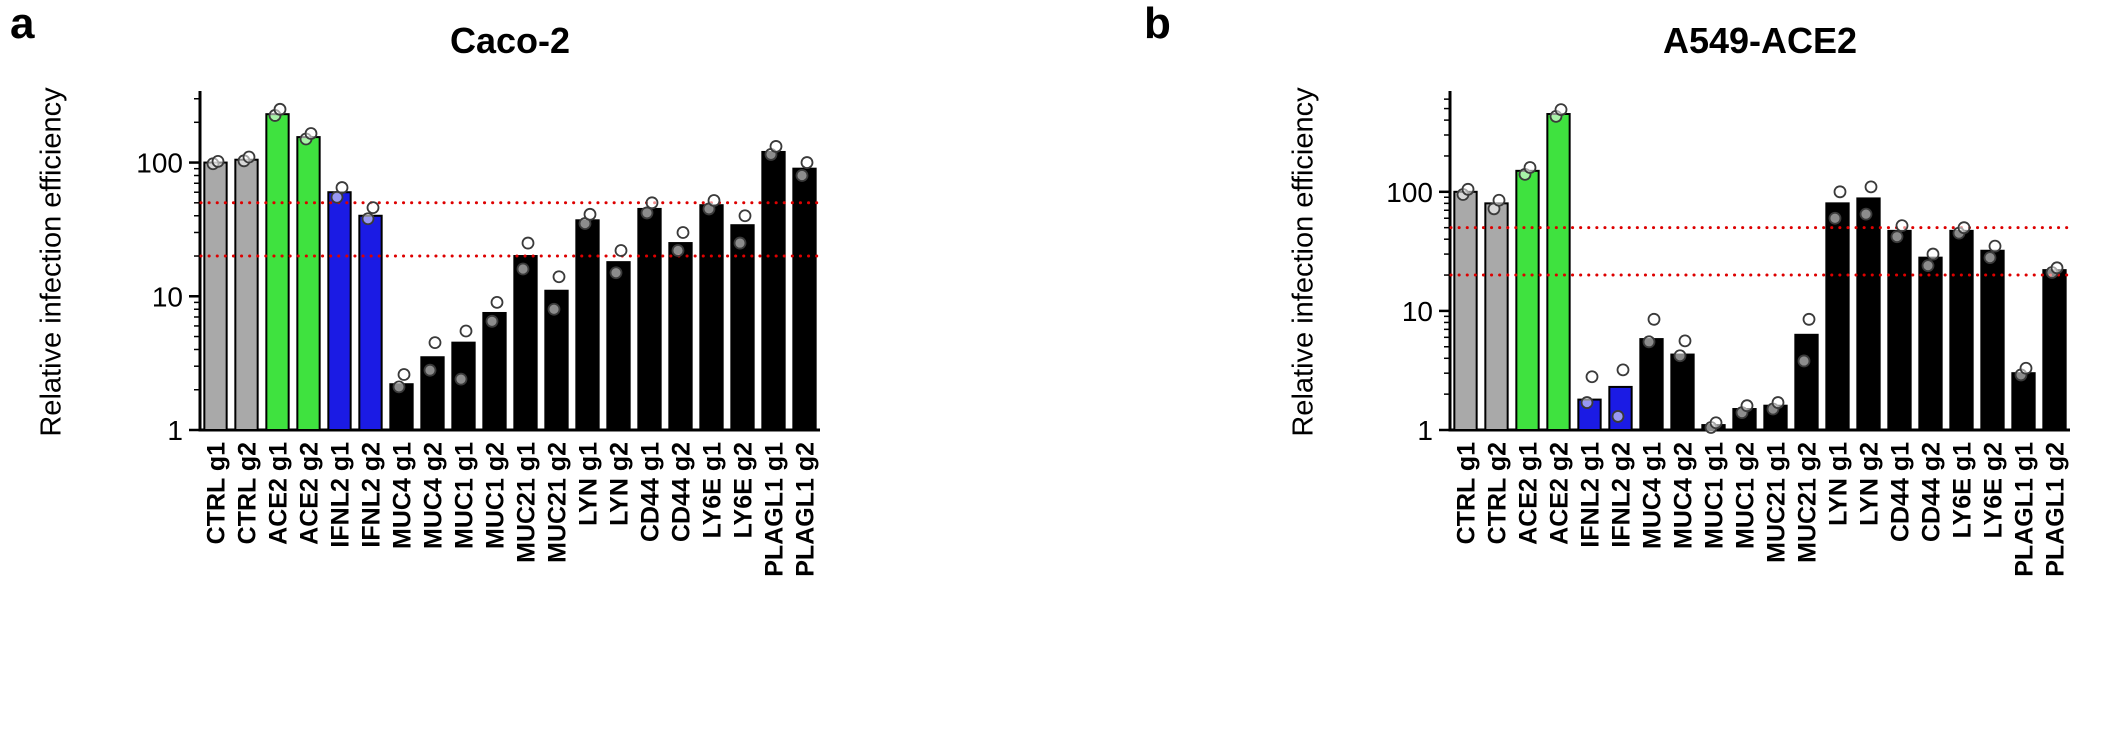 The height and width of the screenshot is (735, 2120). Describe the element at coordinates (22, 24) in the screenshot. I see `panel-a-letter: a` at that location.